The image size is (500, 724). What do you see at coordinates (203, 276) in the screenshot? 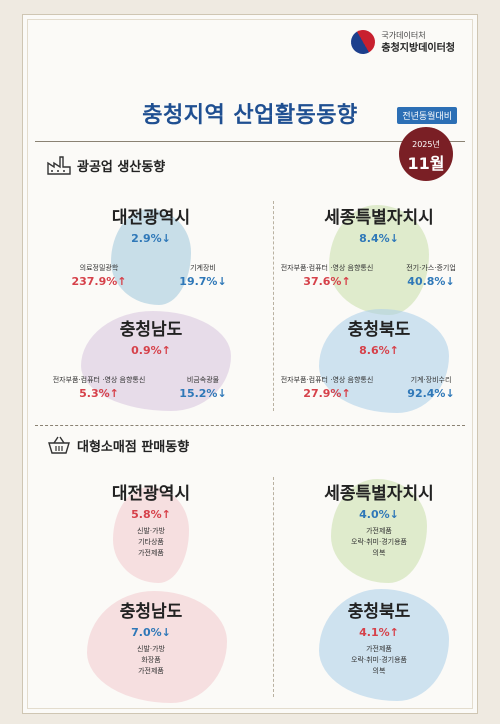
I see `industry-item: 기계장비 19.7%↓` at bounding box center [203, 276].